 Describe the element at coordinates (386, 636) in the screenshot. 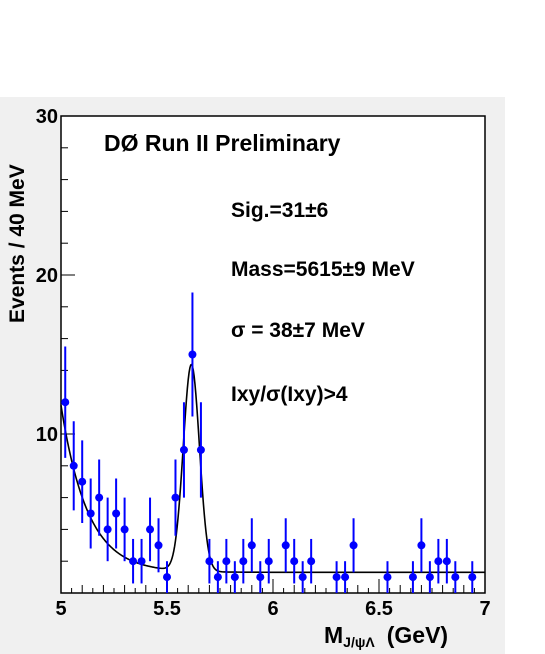

I see `x-axis-title: MJ/ψΛ (GeV)` at that location.